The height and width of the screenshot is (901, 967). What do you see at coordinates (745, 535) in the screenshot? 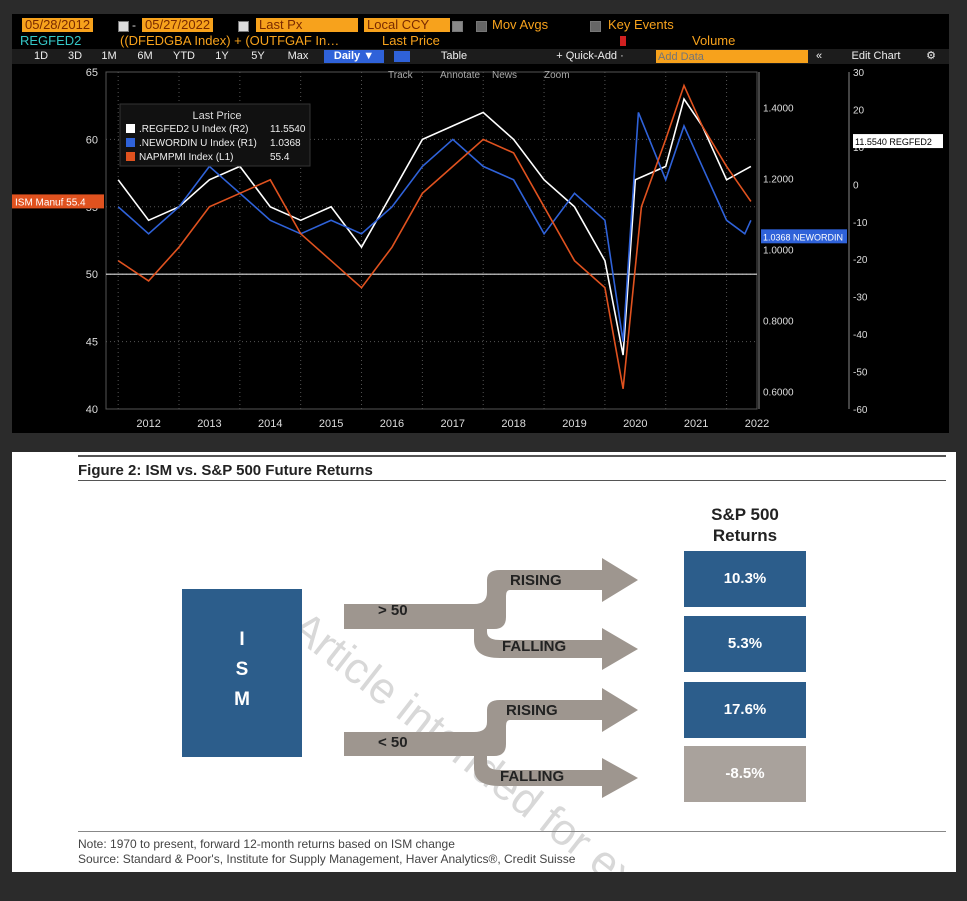
I see `returns-header-line2: Returns` at bounding box center [745, 535].